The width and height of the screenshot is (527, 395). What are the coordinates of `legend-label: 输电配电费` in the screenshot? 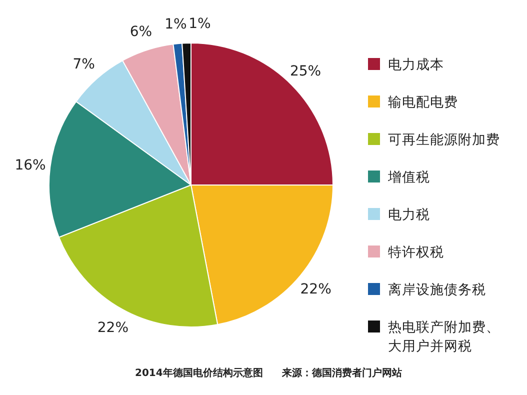 It's located at (423, 102).